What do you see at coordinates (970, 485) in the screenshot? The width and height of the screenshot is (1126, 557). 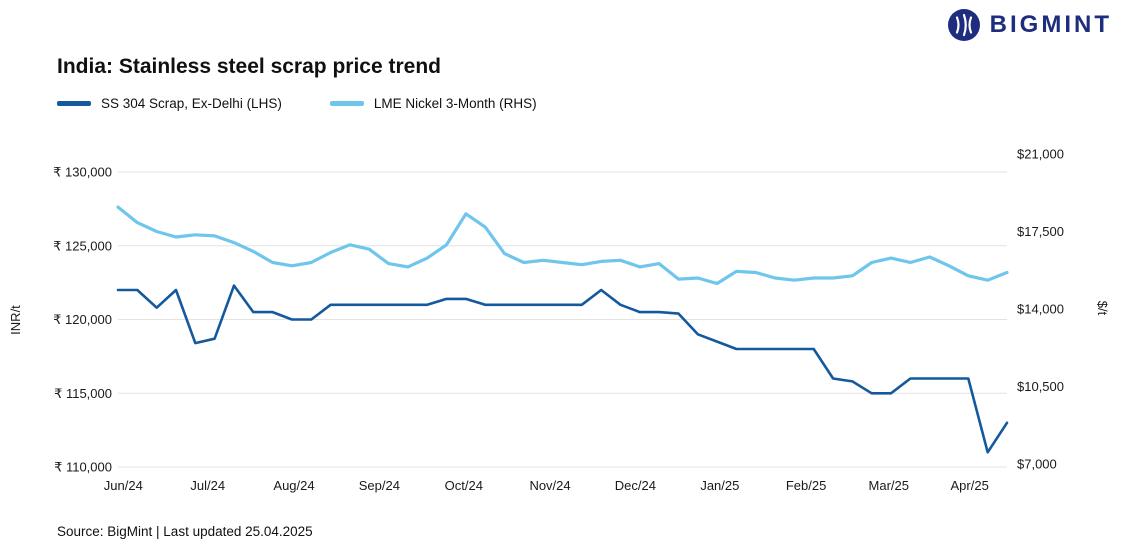 I see `x-axis-tick-label: Apr/25` at bounding box center [970, 485].